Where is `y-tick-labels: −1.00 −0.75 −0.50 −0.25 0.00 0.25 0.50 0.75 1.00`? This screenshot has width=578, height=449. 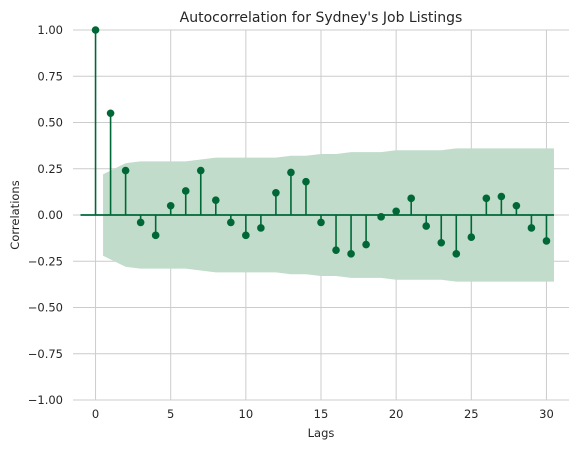 y-tick-labels: −1.00 −0.75 −0.50 −0.25 0.00 0.25 0.50 0.75 1.00 is located at coordinates (45, 215).